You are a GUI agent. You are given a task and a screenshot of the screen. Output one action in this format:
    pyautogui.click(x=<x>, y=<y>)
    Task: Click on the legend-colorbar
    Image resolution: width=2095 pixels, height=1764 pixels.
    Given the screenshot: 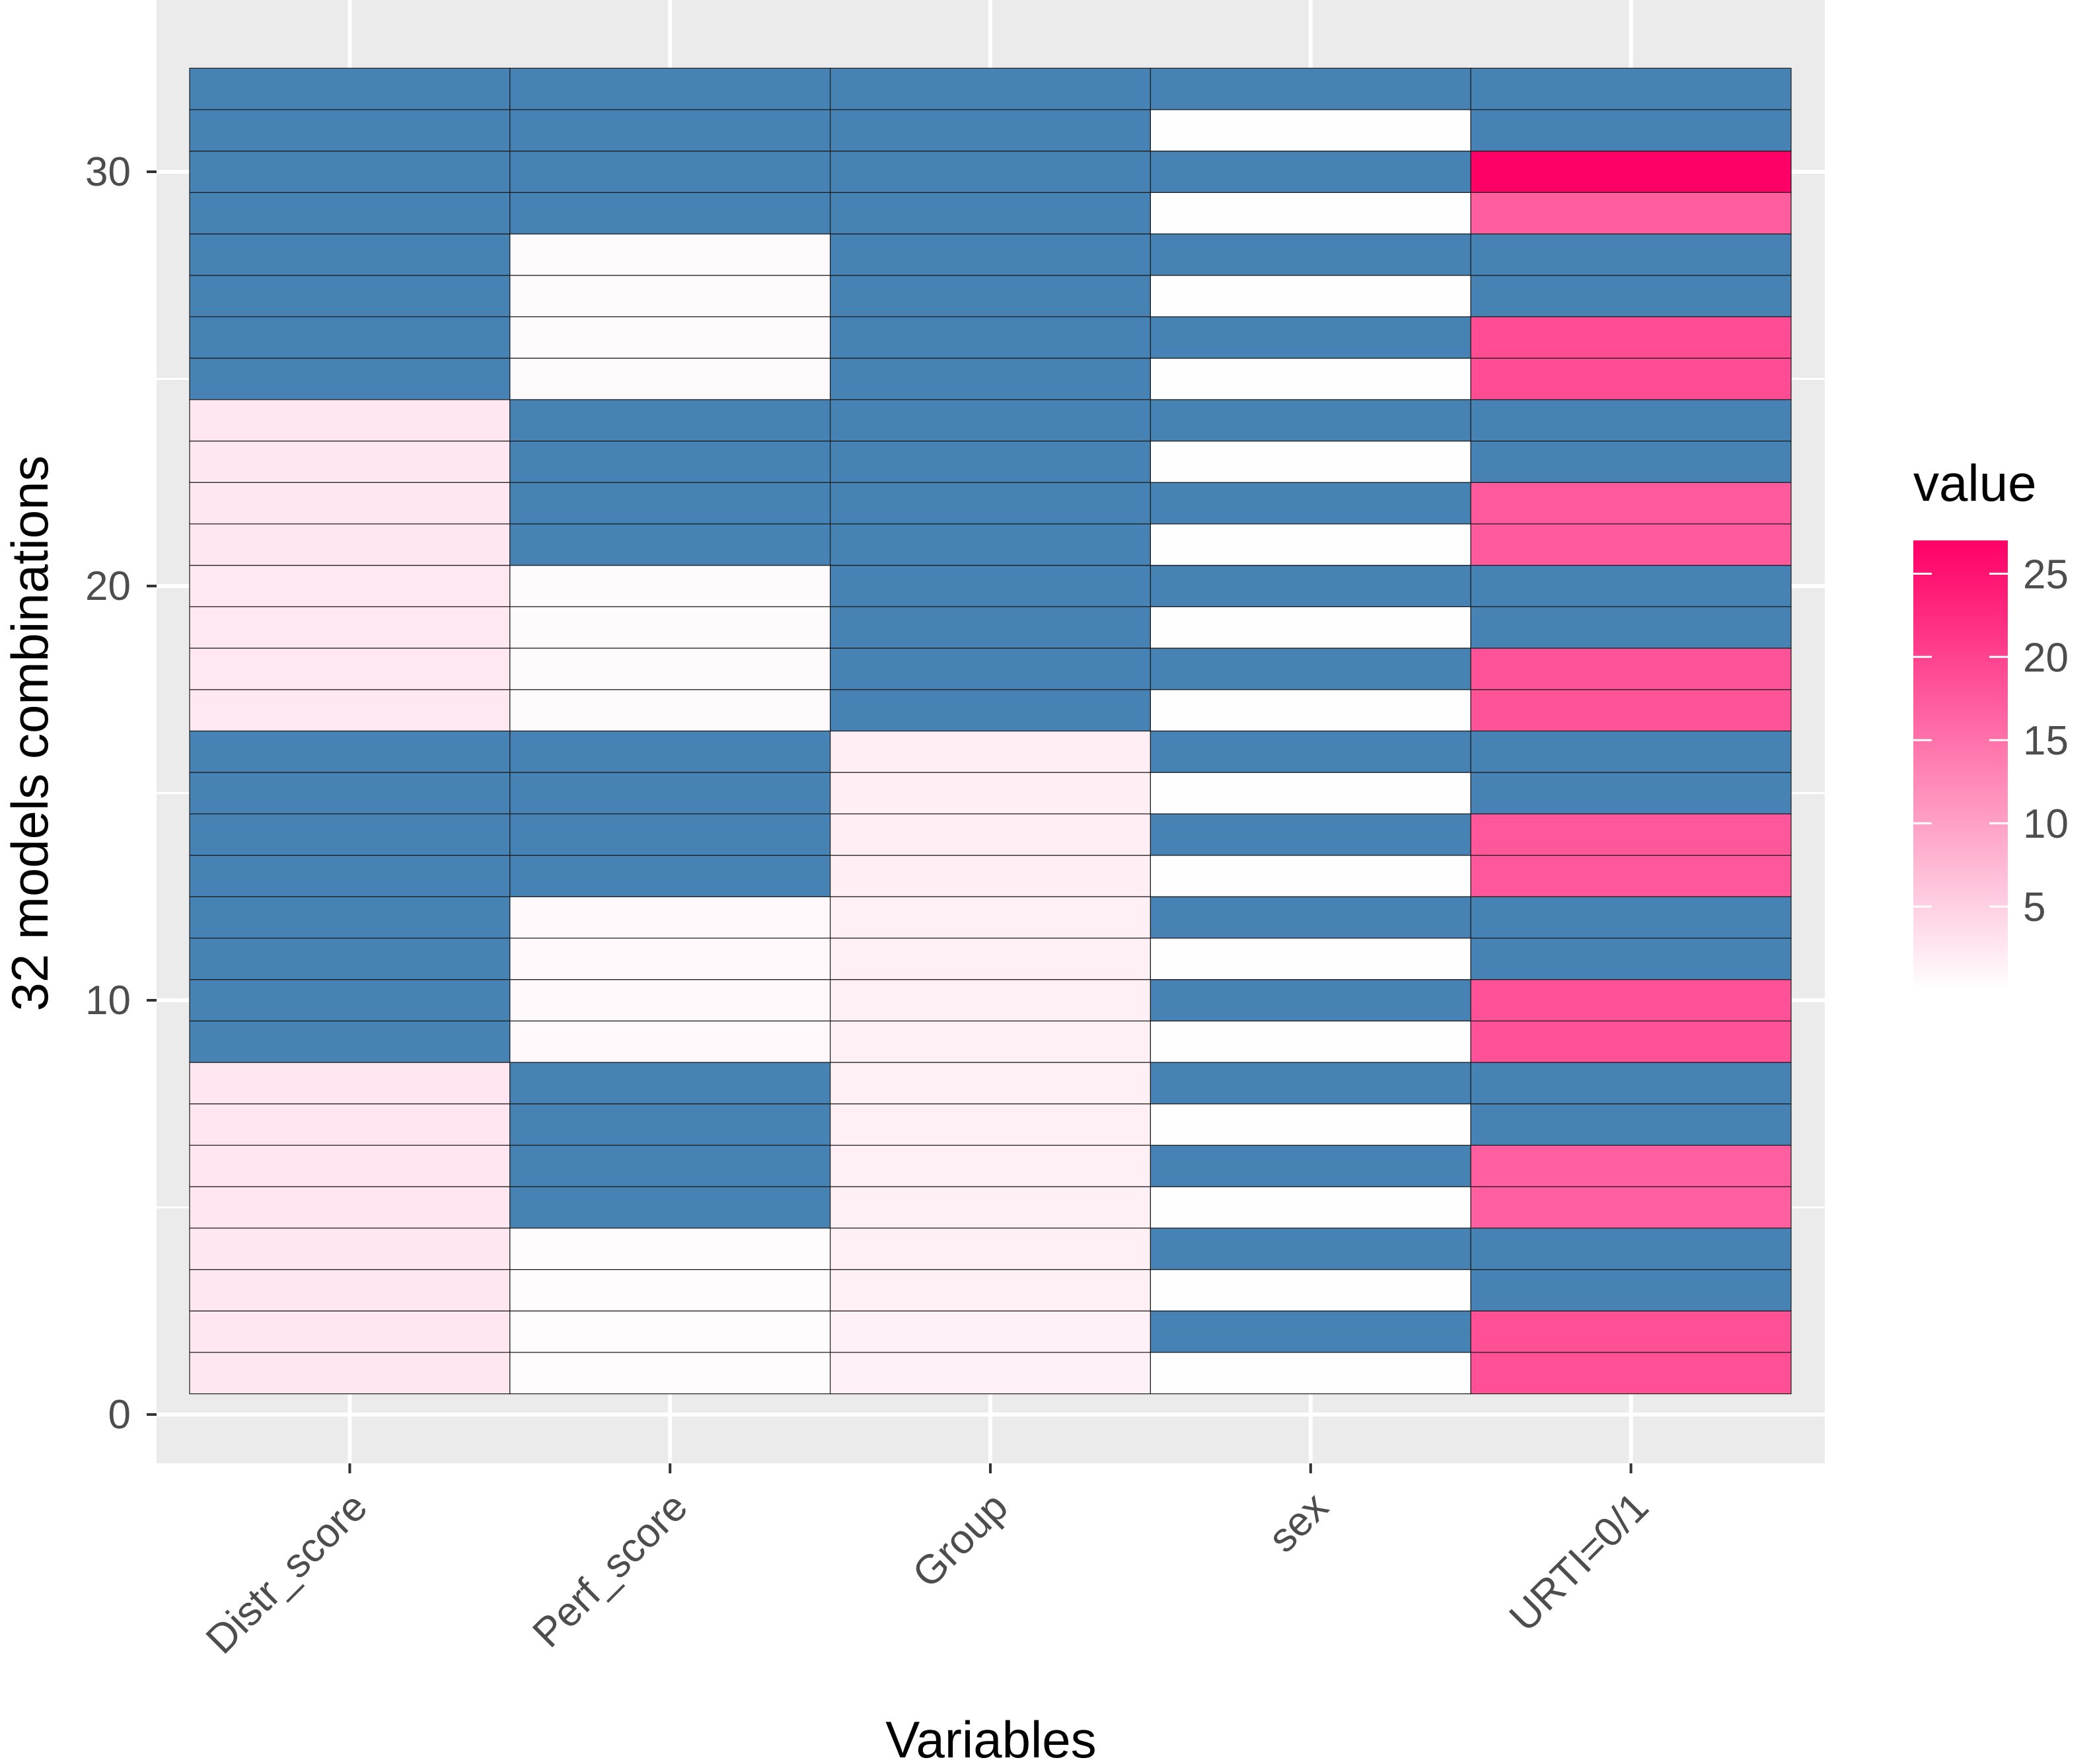 What is the action you would take?
    pyautogui.click(x=1960, y=765)
    